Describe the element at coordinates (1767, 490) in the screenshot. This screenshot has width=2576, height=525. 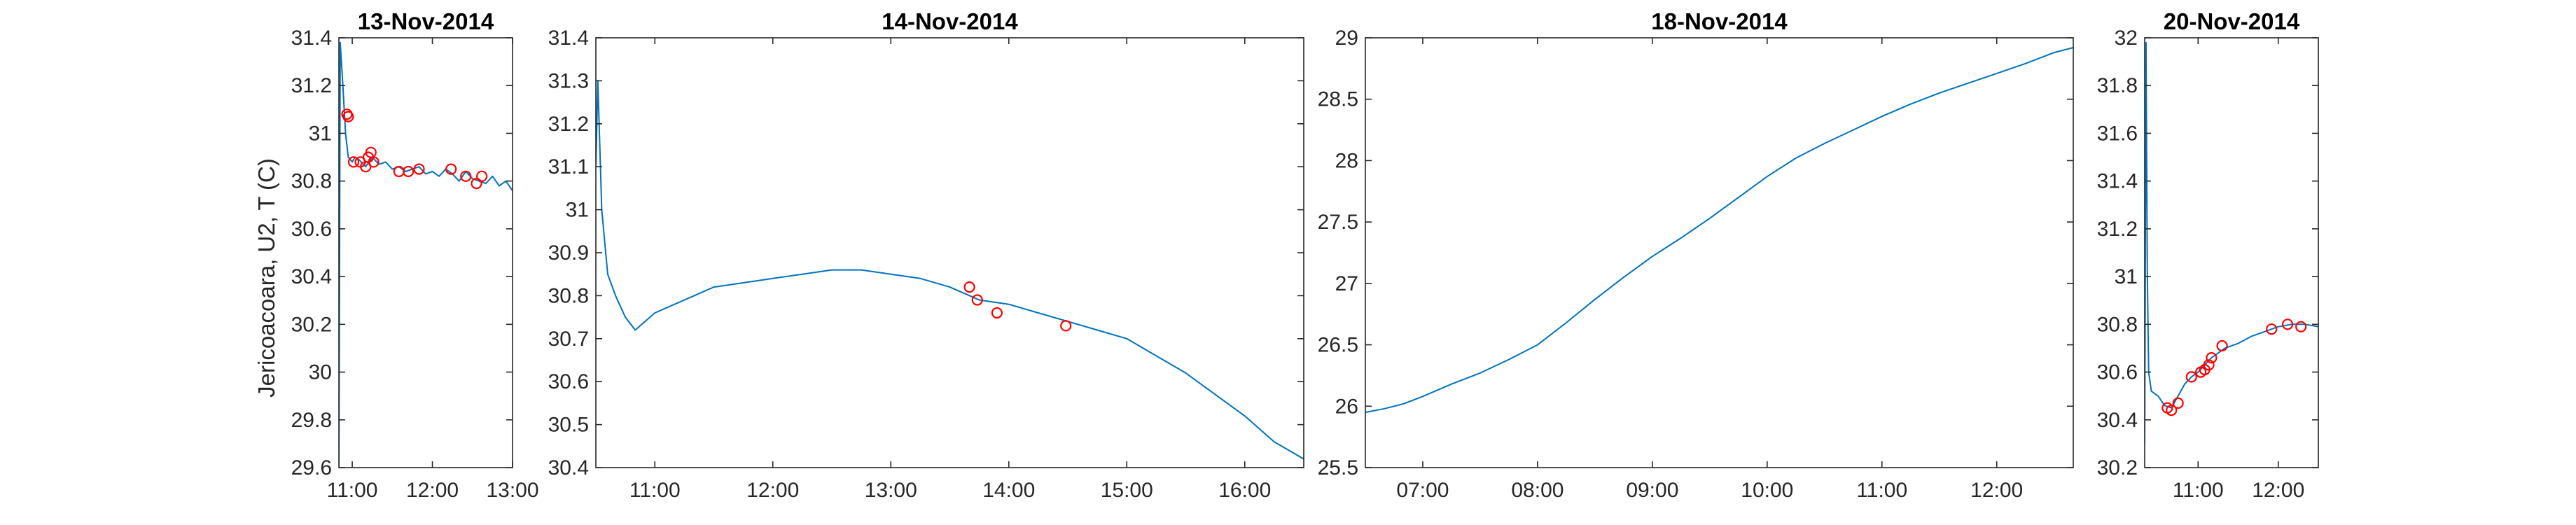
I see `x-tick-label: 10:00` at that location.